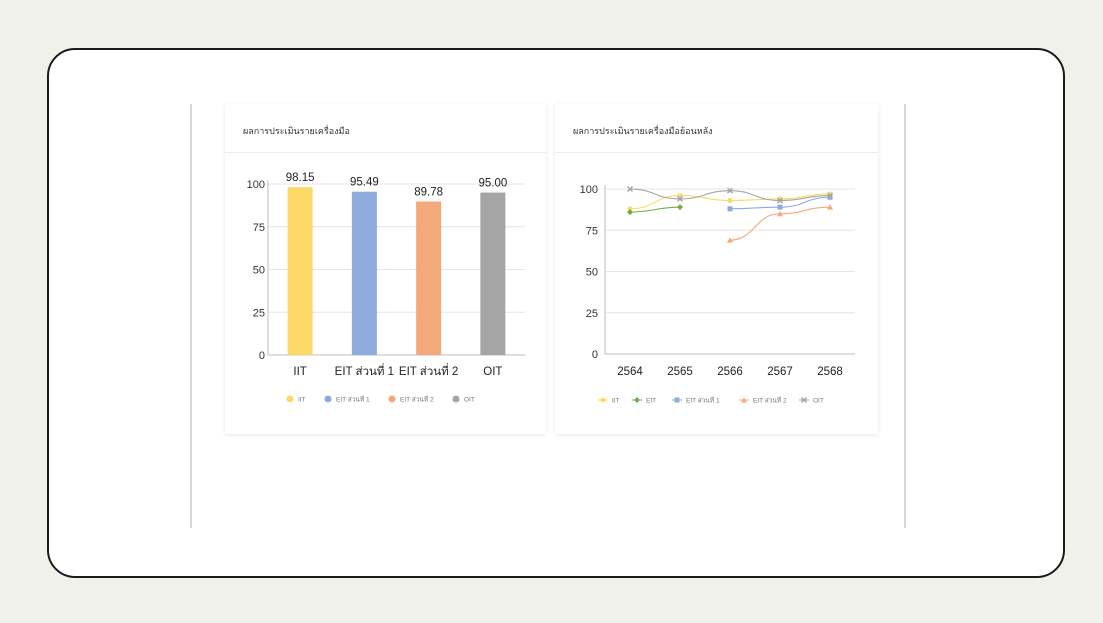  I want to click on x-tick-label: EIT ส่วนที่ 1, so click(364, 370).